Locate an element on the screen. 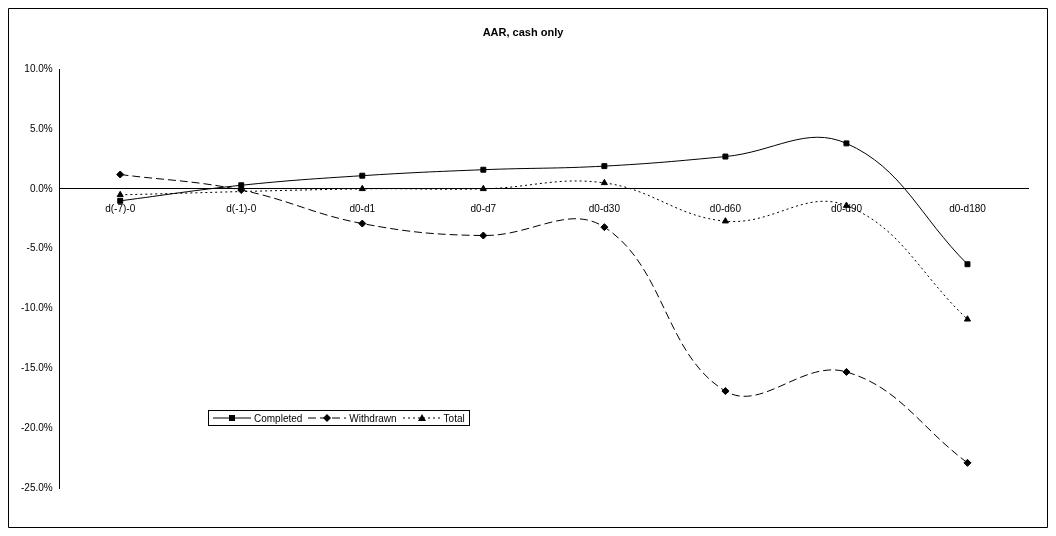  legend-label: Total is located at coordinates (454, 418).